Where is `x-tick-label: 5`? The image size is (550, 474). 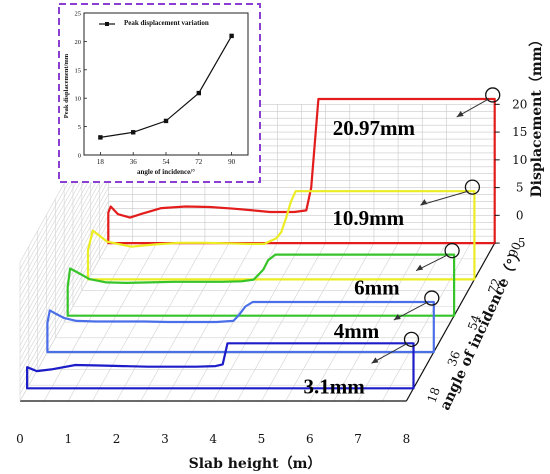 x-tick-label: 5 is located at coordinates (262, 439).